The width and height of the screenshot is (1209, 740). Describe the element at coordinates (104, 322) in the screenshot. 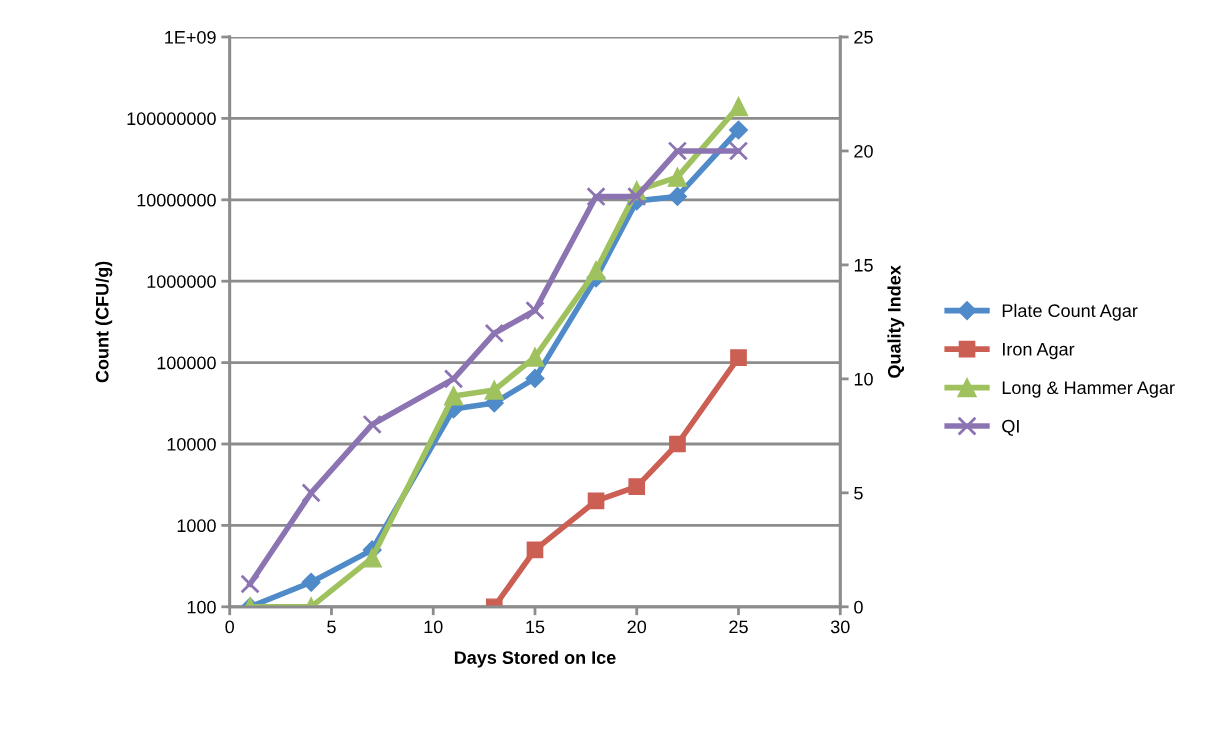

I see `y-axis-title: Count (CFU/g)` at that location.